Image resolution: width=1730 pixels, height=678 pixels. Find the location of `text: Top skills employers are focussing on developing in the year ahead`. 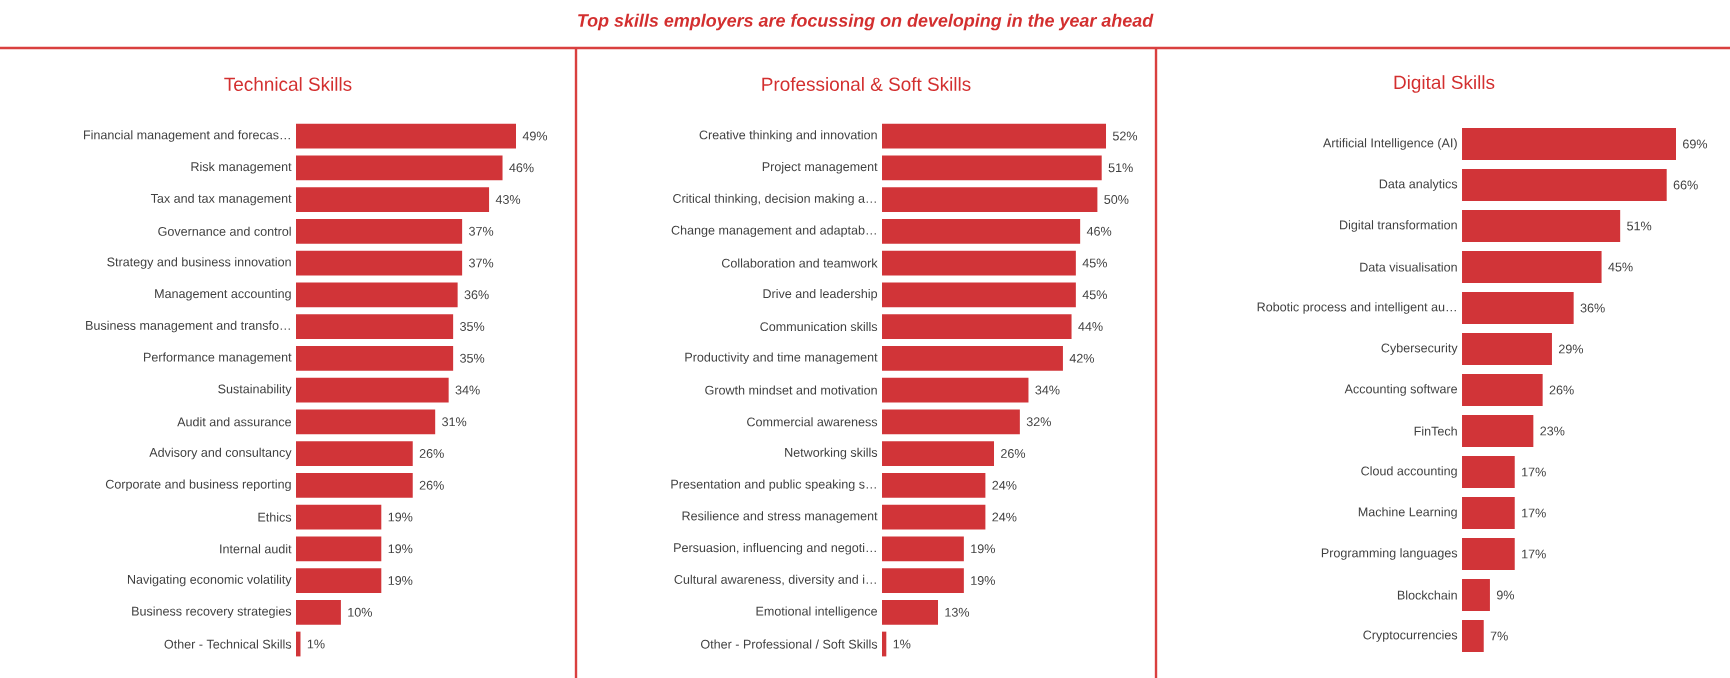

text: Top skills employers are focussing on developing in the year ahead is located at coordinates (866, 22).